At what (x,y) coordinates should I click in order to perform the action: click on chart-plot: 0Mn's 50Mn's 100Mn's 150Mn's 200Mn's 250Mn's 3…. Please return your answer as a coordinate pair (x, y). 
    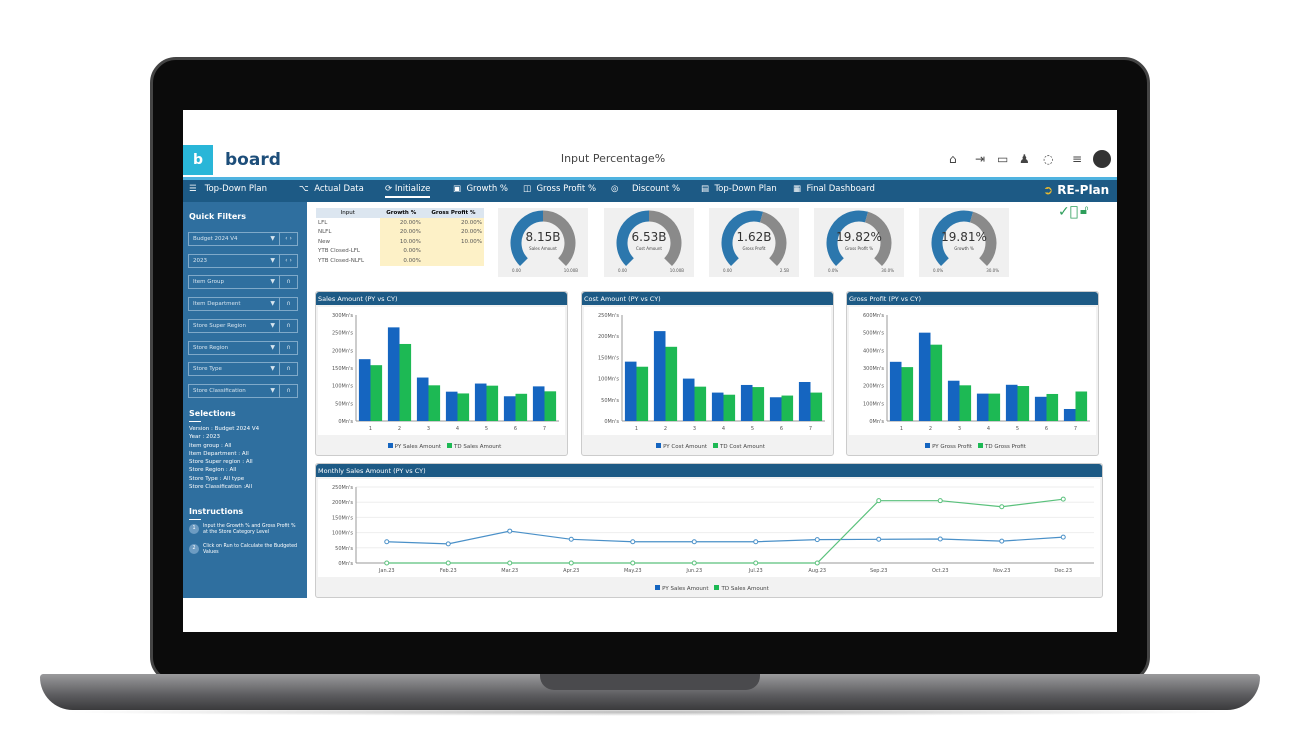
    Looking at the image, I should click on (441, 371).